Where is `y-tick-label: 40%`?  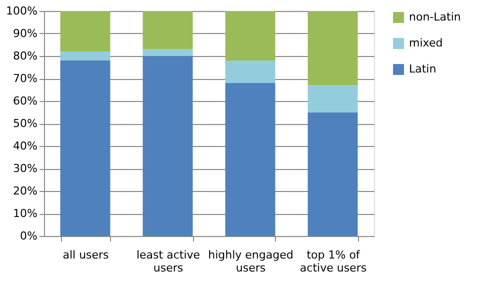
y-tick-label: 40% is located at coordinates (25, 146).